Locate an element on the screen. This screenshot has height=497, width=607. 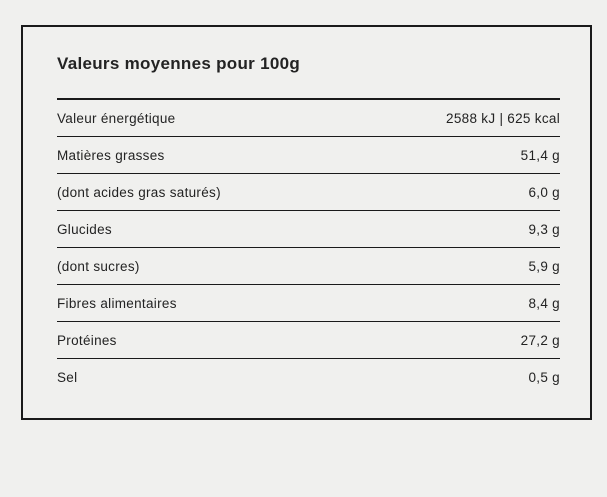
nutrient-label: Sel is located at coordinates (67, 377).